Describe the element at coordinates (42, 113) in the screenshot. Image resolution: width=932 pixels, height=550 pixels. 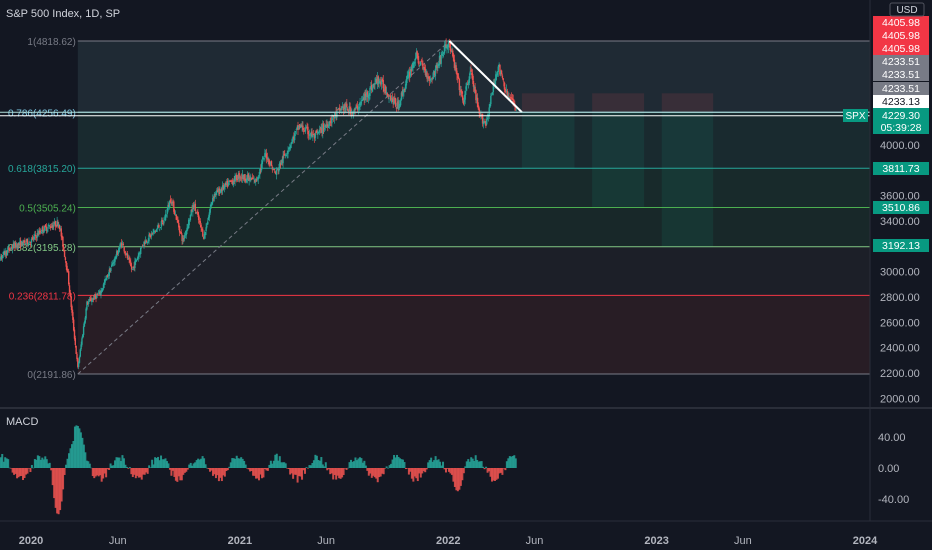
I see `fib-level-label: 0.786(4256.49)` at that location.